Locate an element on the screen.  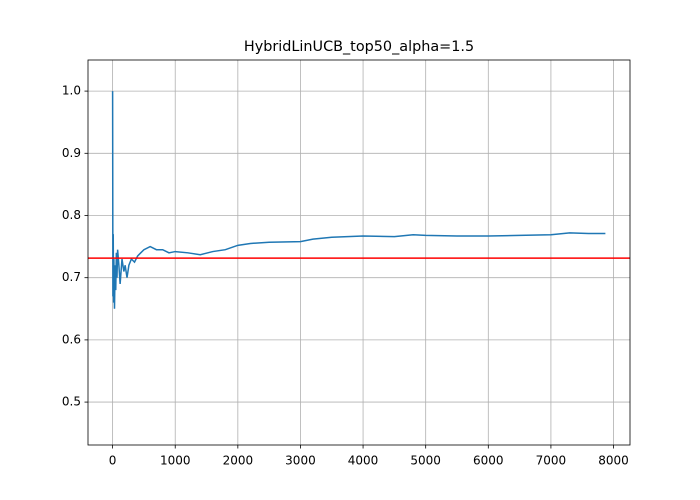
y-tick-label: 0.9 is located at coordinates (71, 153).